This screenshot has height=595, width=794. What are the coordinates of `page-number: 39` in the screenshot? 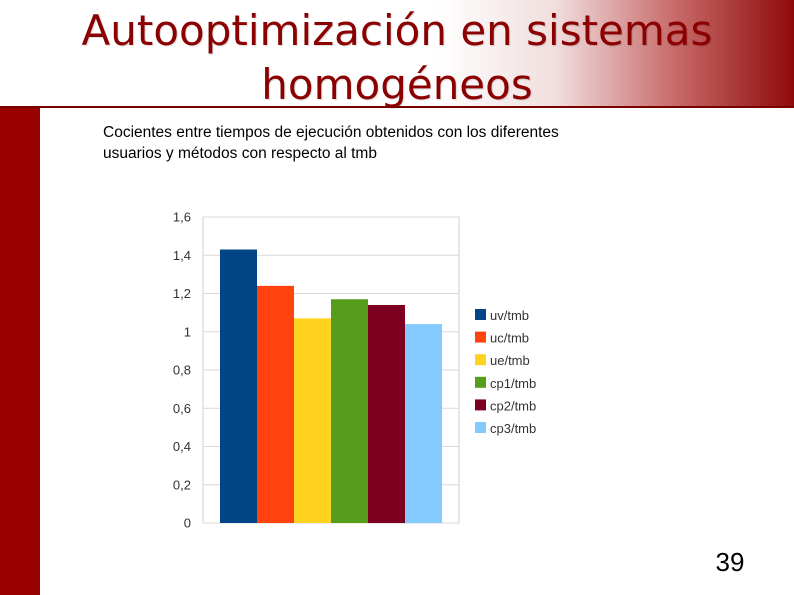 It's located at (730, 562).